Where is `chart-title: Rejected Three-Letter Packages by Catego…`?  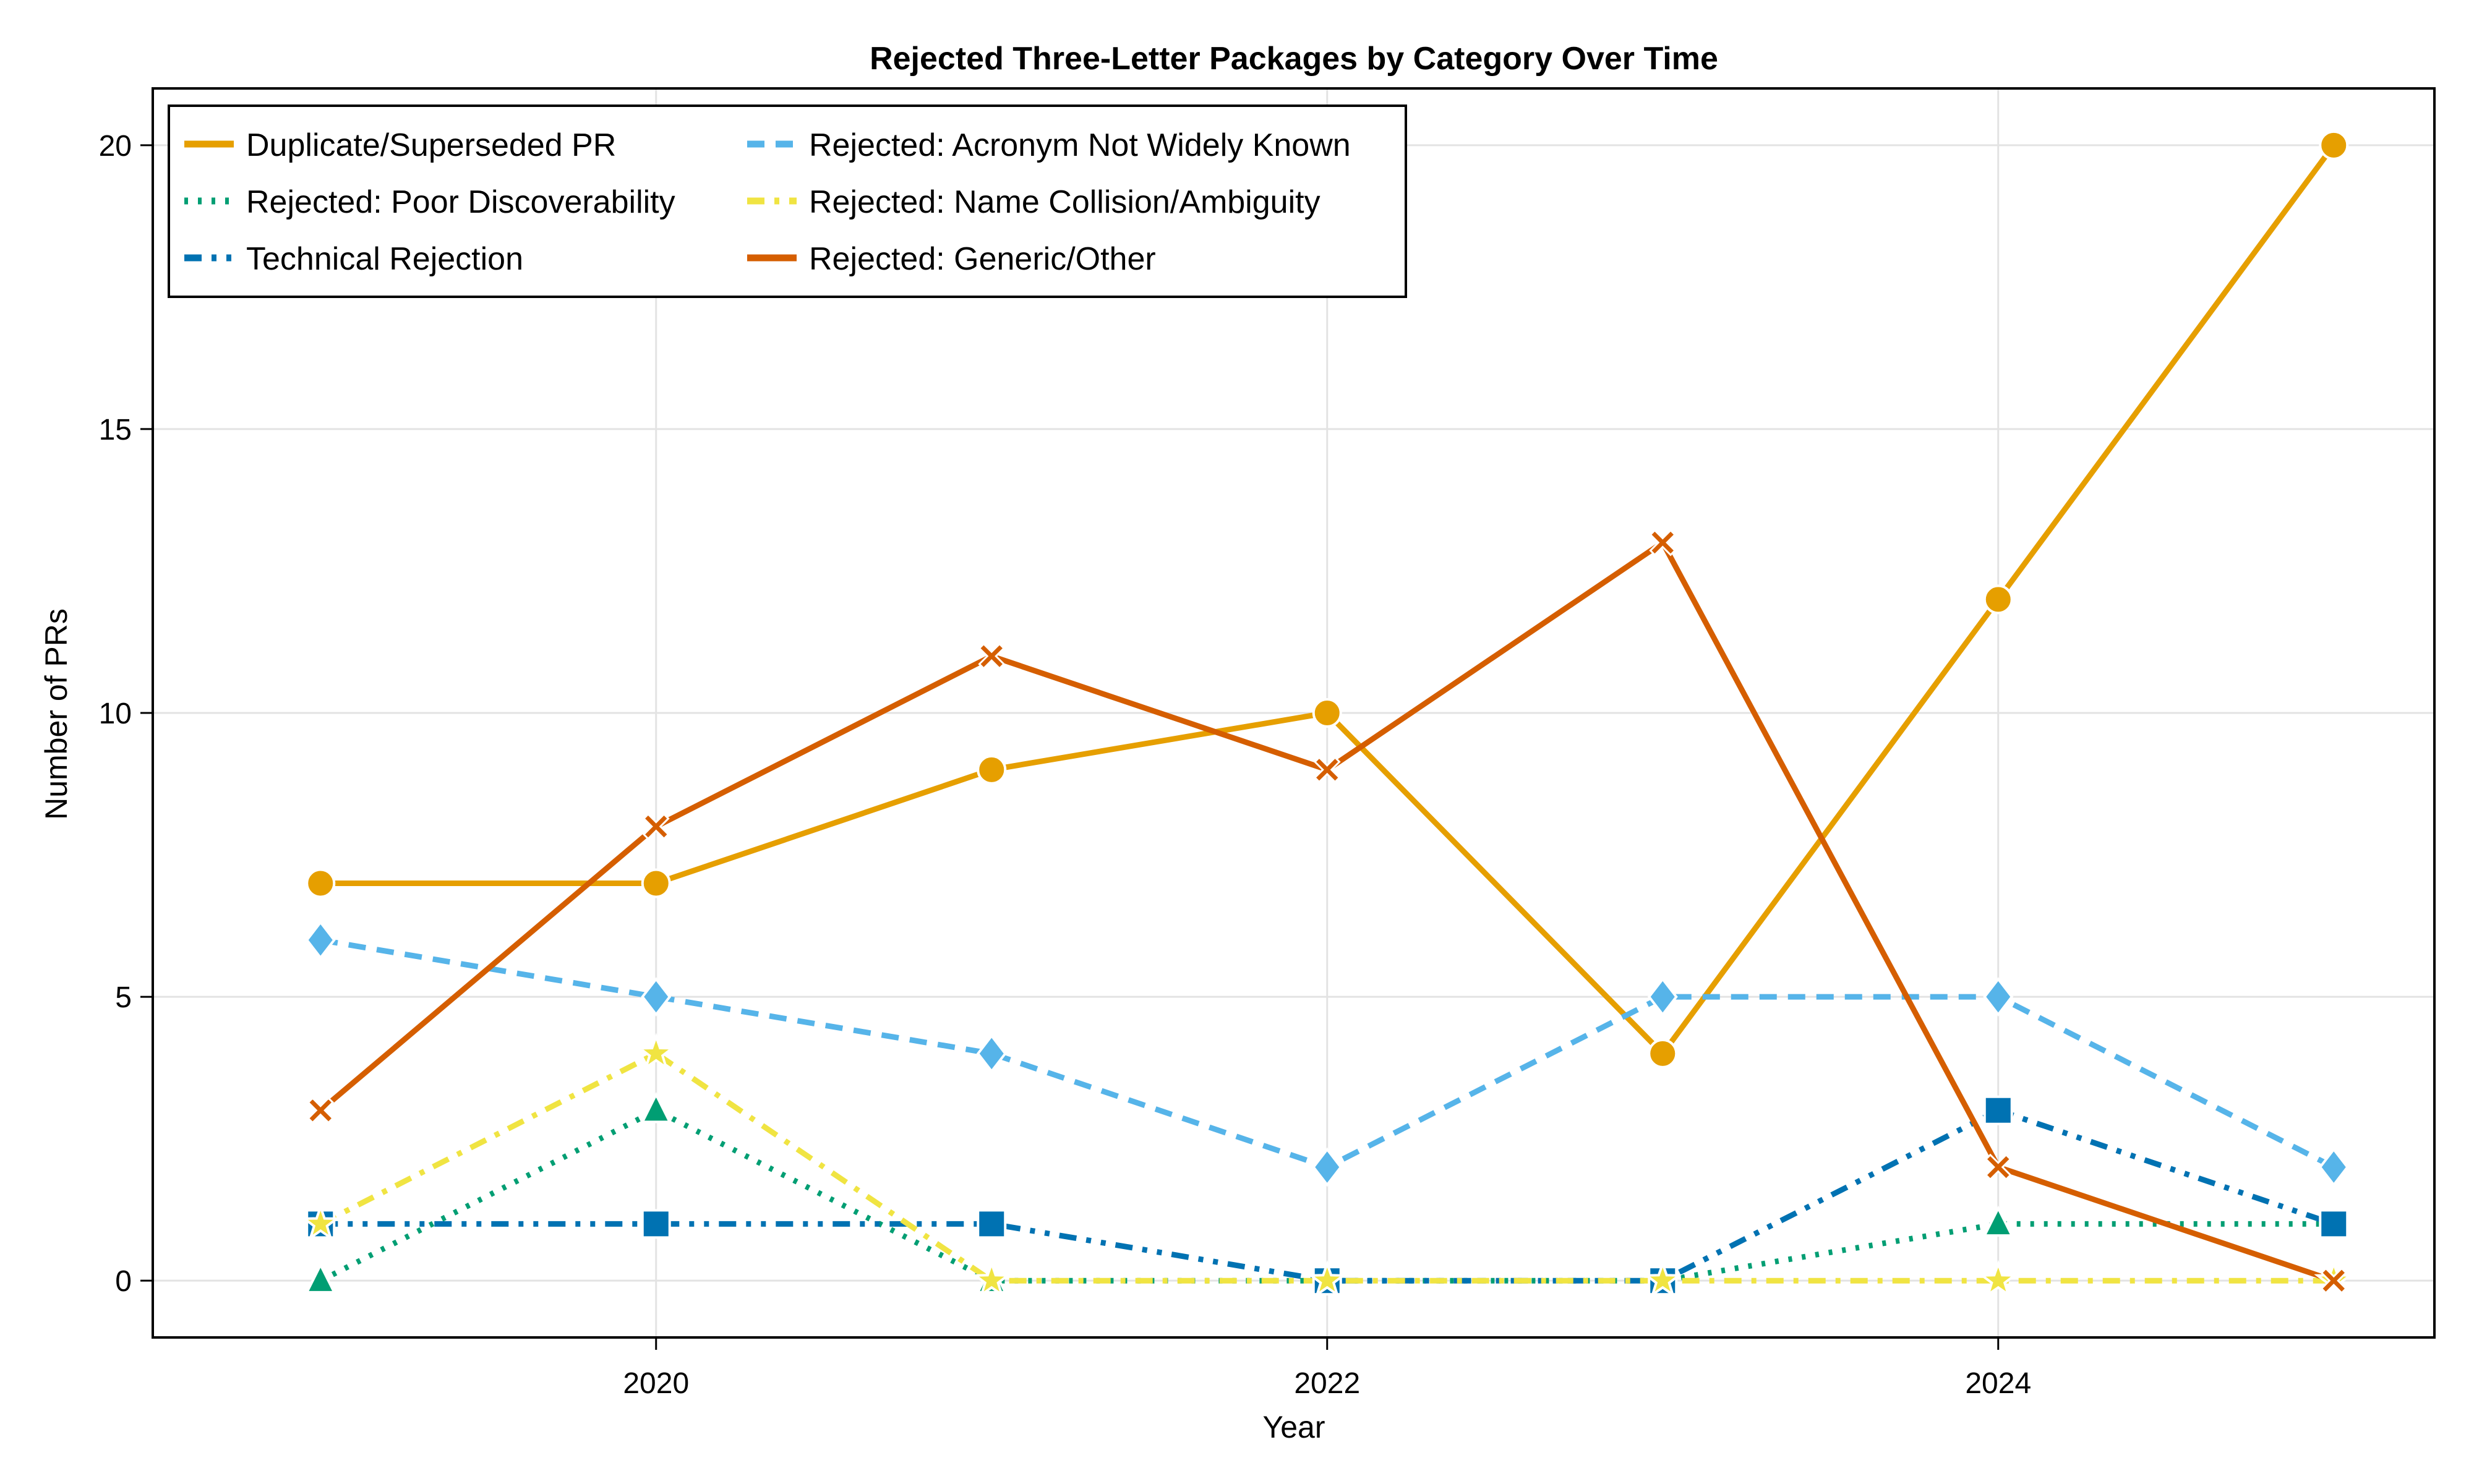
chart-title: Rejected Three-Letter Packages by Catego… is located at coordinates (1294, 59).